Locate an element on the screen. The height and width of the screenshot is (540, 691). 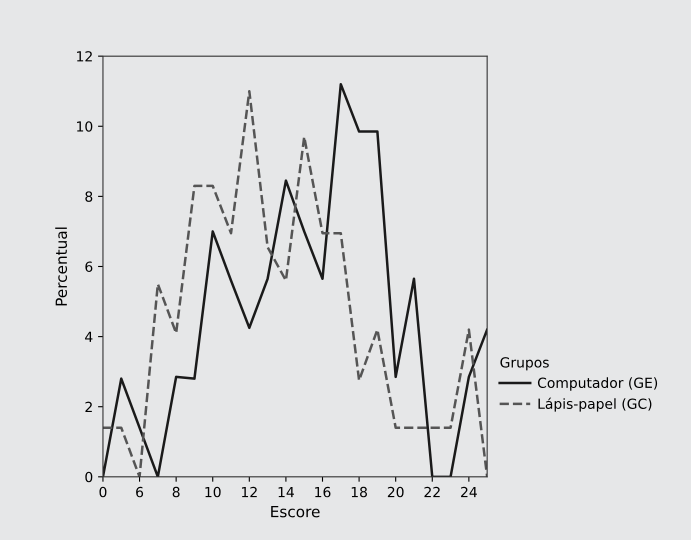
legend-label: Lápis-papel (GC) is located at coordinates (595, 405).